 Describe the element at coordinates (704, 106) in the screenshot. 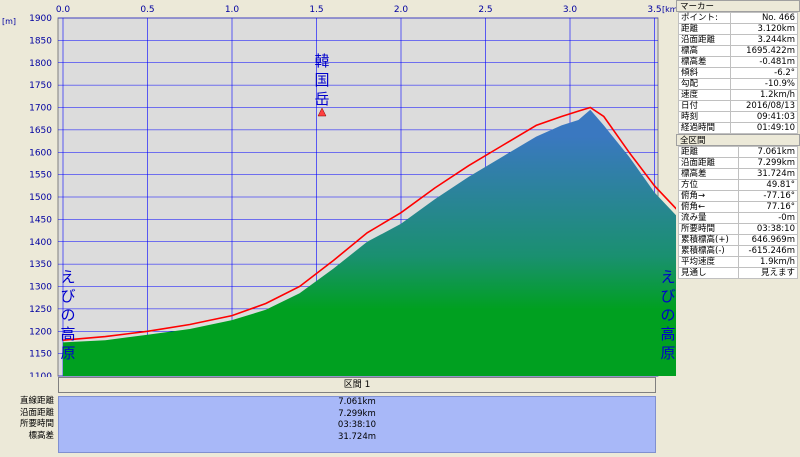

I see `row-label: 日付` at that location.